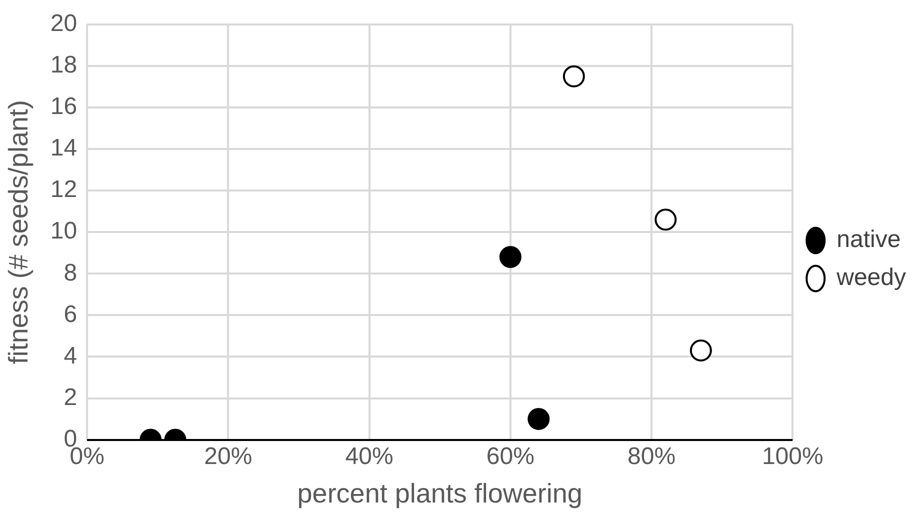 This screenshot has width=920, height=519. I want to click on x-tick-label: 60%, so click(510, 456).